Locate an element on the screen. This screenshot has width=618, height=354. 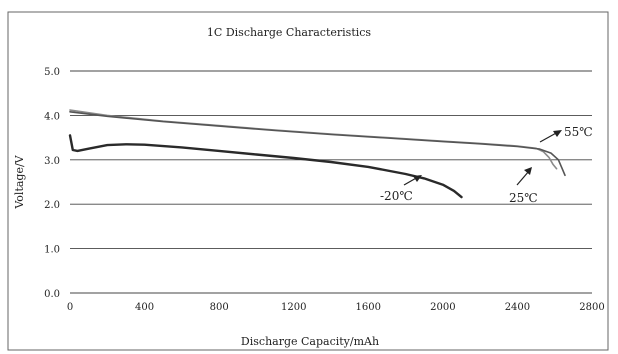
y-tick-label: 1.0 is located at coordinates (52, 250).